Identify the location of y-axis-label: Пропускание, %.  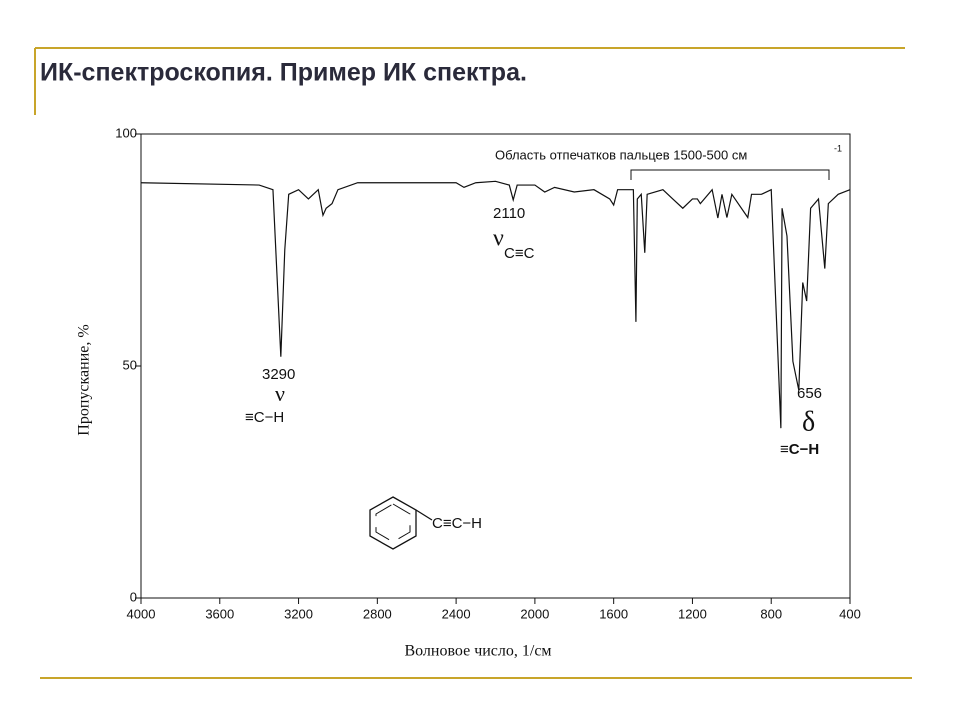
(84, 379).